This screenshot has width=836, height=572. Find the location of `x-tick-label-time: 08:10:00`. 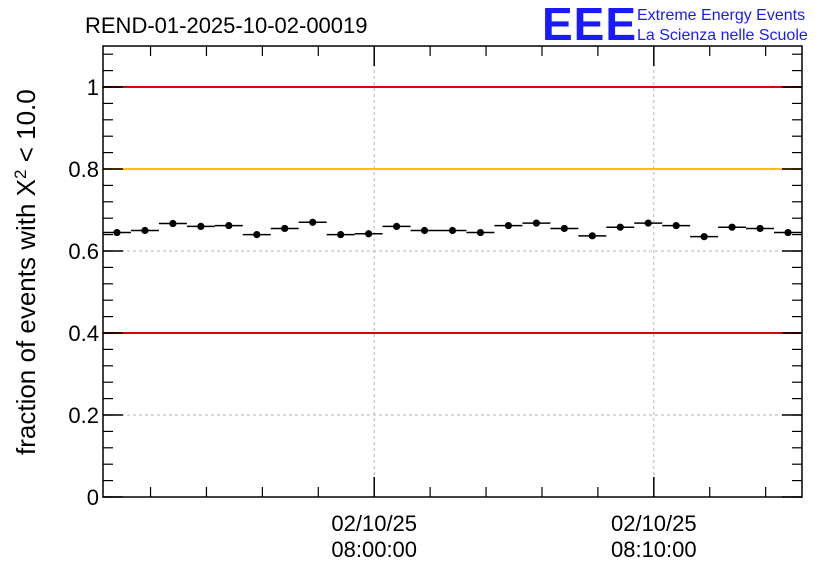

x-tick-label-time: 08:10:00 is located at coordinates (654, 549).